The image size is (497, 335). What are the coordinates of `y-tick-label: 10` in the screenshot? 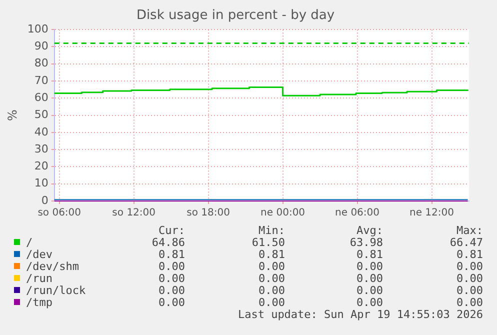 It's located at (41, 183).